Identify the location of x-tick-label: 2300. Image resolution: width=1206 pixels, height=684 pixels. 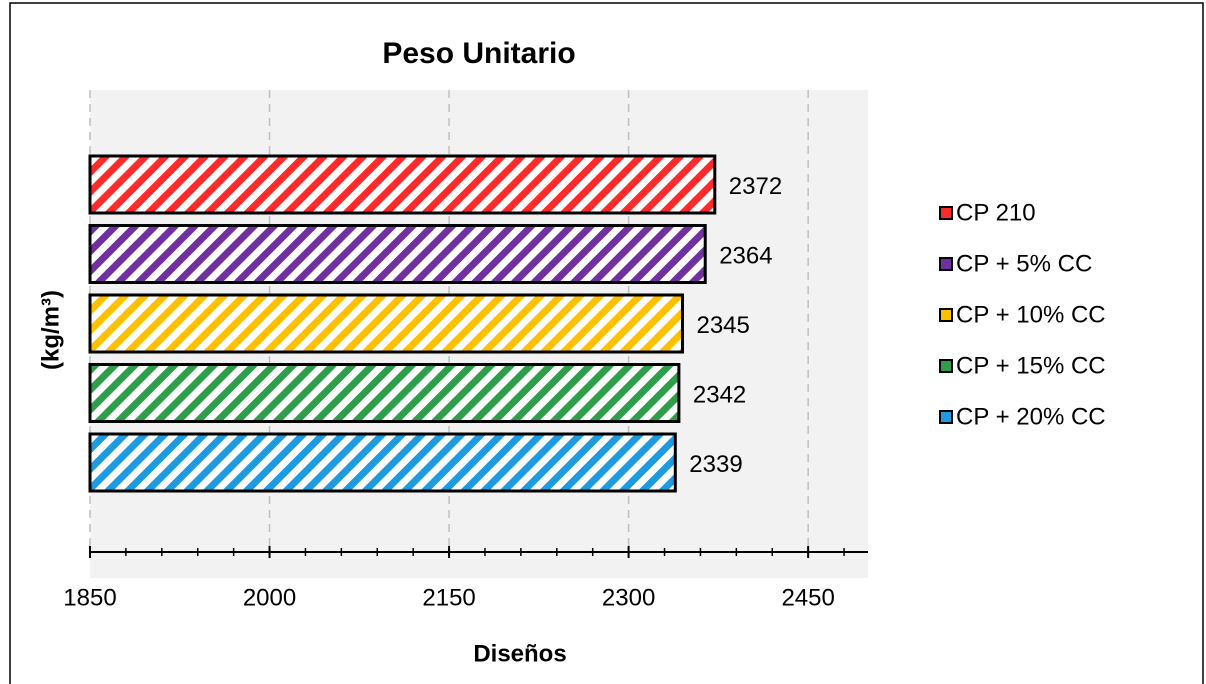
(628, 597).